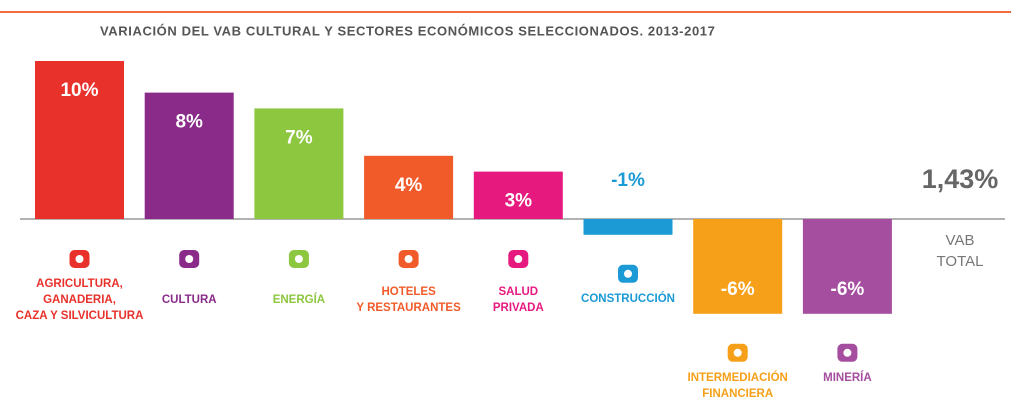 This screenshot has width=1011, height=402. I want to click on total-name: TOTAL, so click(960, 261).